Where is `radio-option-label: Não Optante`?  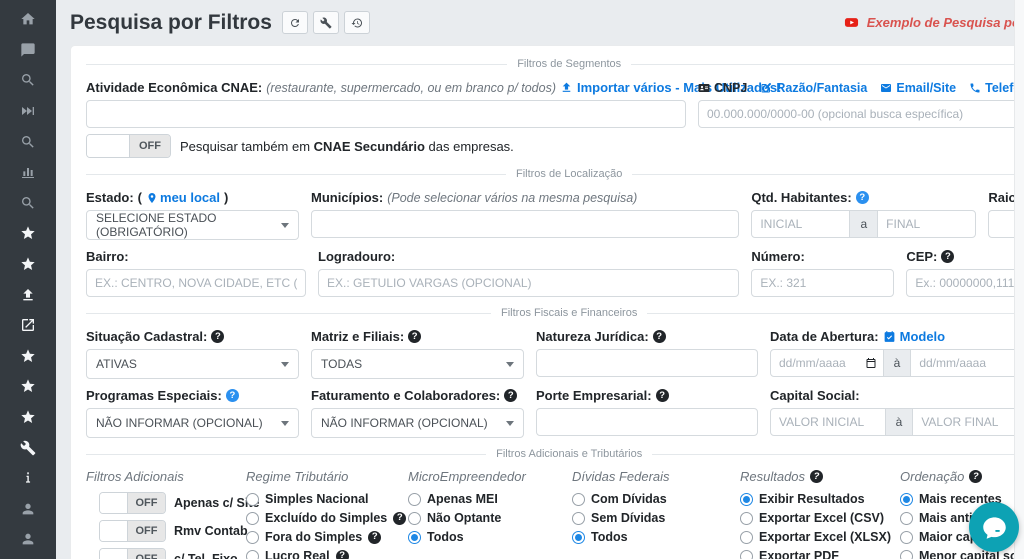 radio-option-label: Não Optante is located at coordinates (464, 518).